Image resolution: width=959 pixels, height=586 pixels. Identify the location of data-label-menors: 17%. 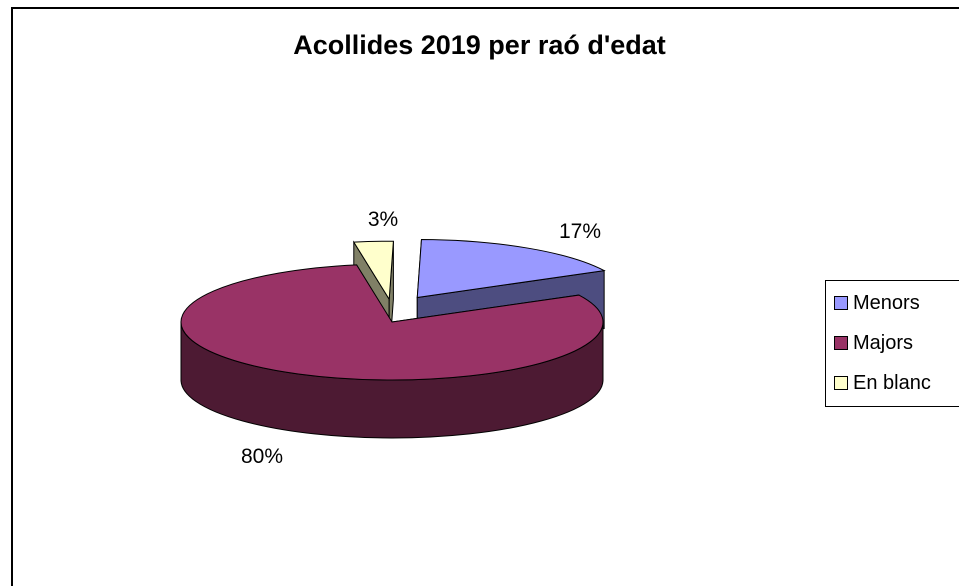
(580, 231).